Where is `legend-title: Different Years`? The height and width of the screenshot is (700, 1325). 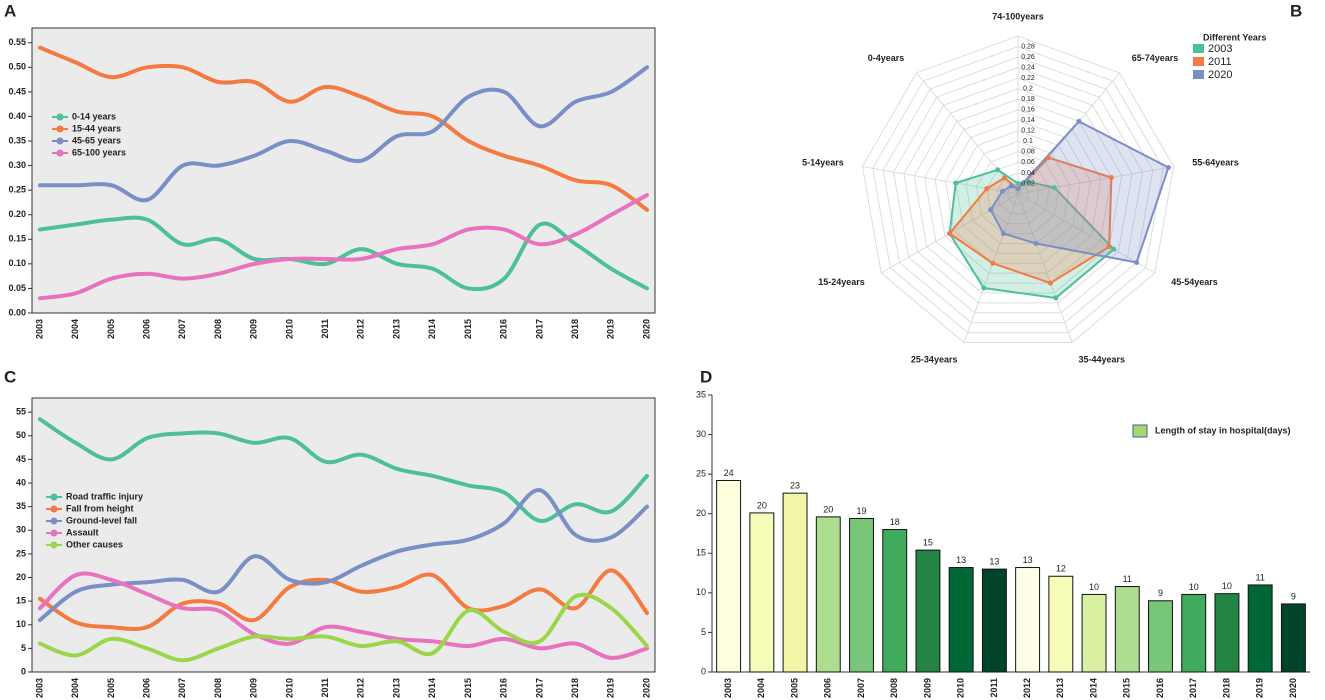 legend-title: Different Years is located at coordinates (1234, 37).